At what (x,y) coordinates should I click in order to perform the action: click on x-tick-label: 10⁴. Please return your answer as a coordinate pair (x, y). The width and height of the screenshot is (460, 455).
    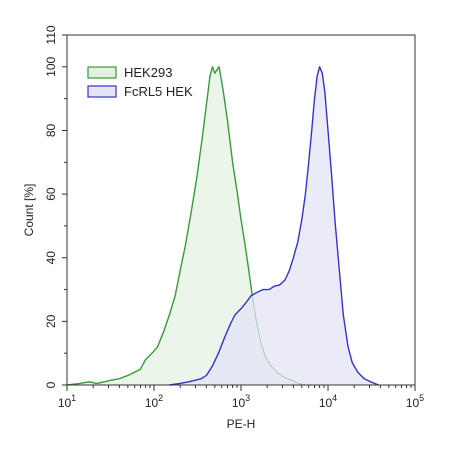
    Looking at the image, I should click on (328, 401).